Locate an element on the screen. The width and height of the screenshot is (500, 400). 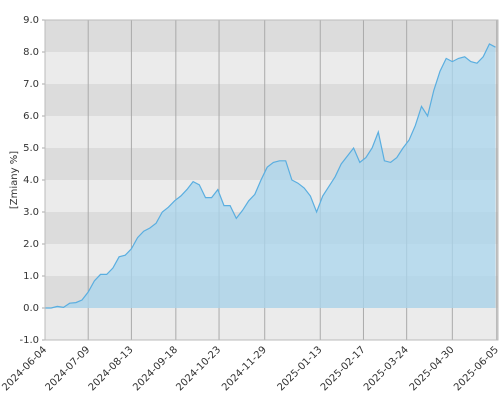
x-tick-label: 2024-11-29 is located at coordinates (244, 368).